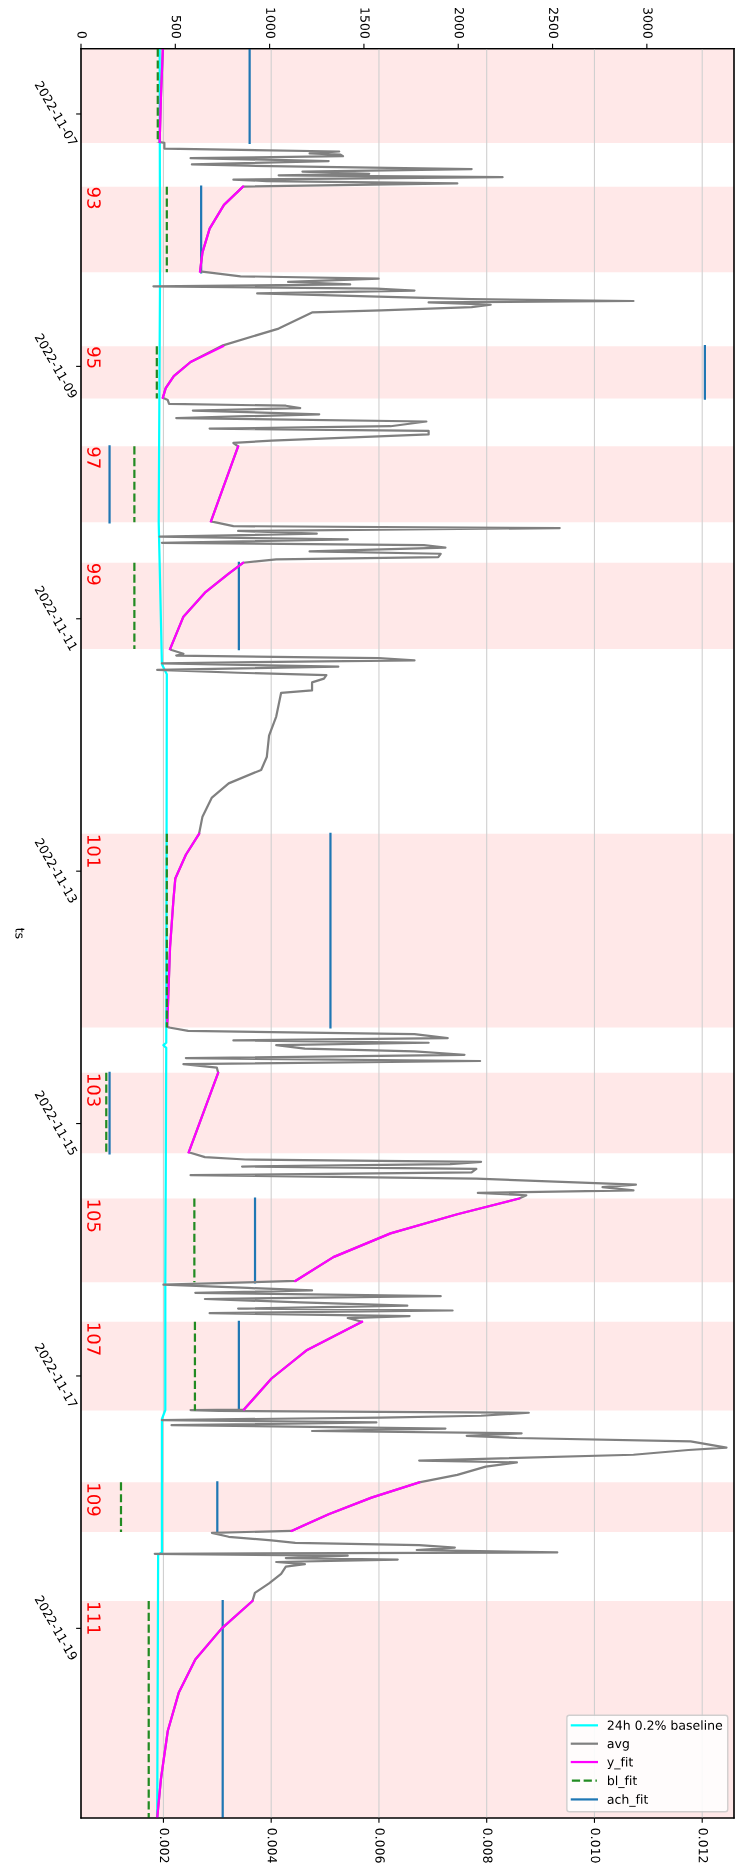  I want to click on legend-label: bl_fit, so click(622, 1782).